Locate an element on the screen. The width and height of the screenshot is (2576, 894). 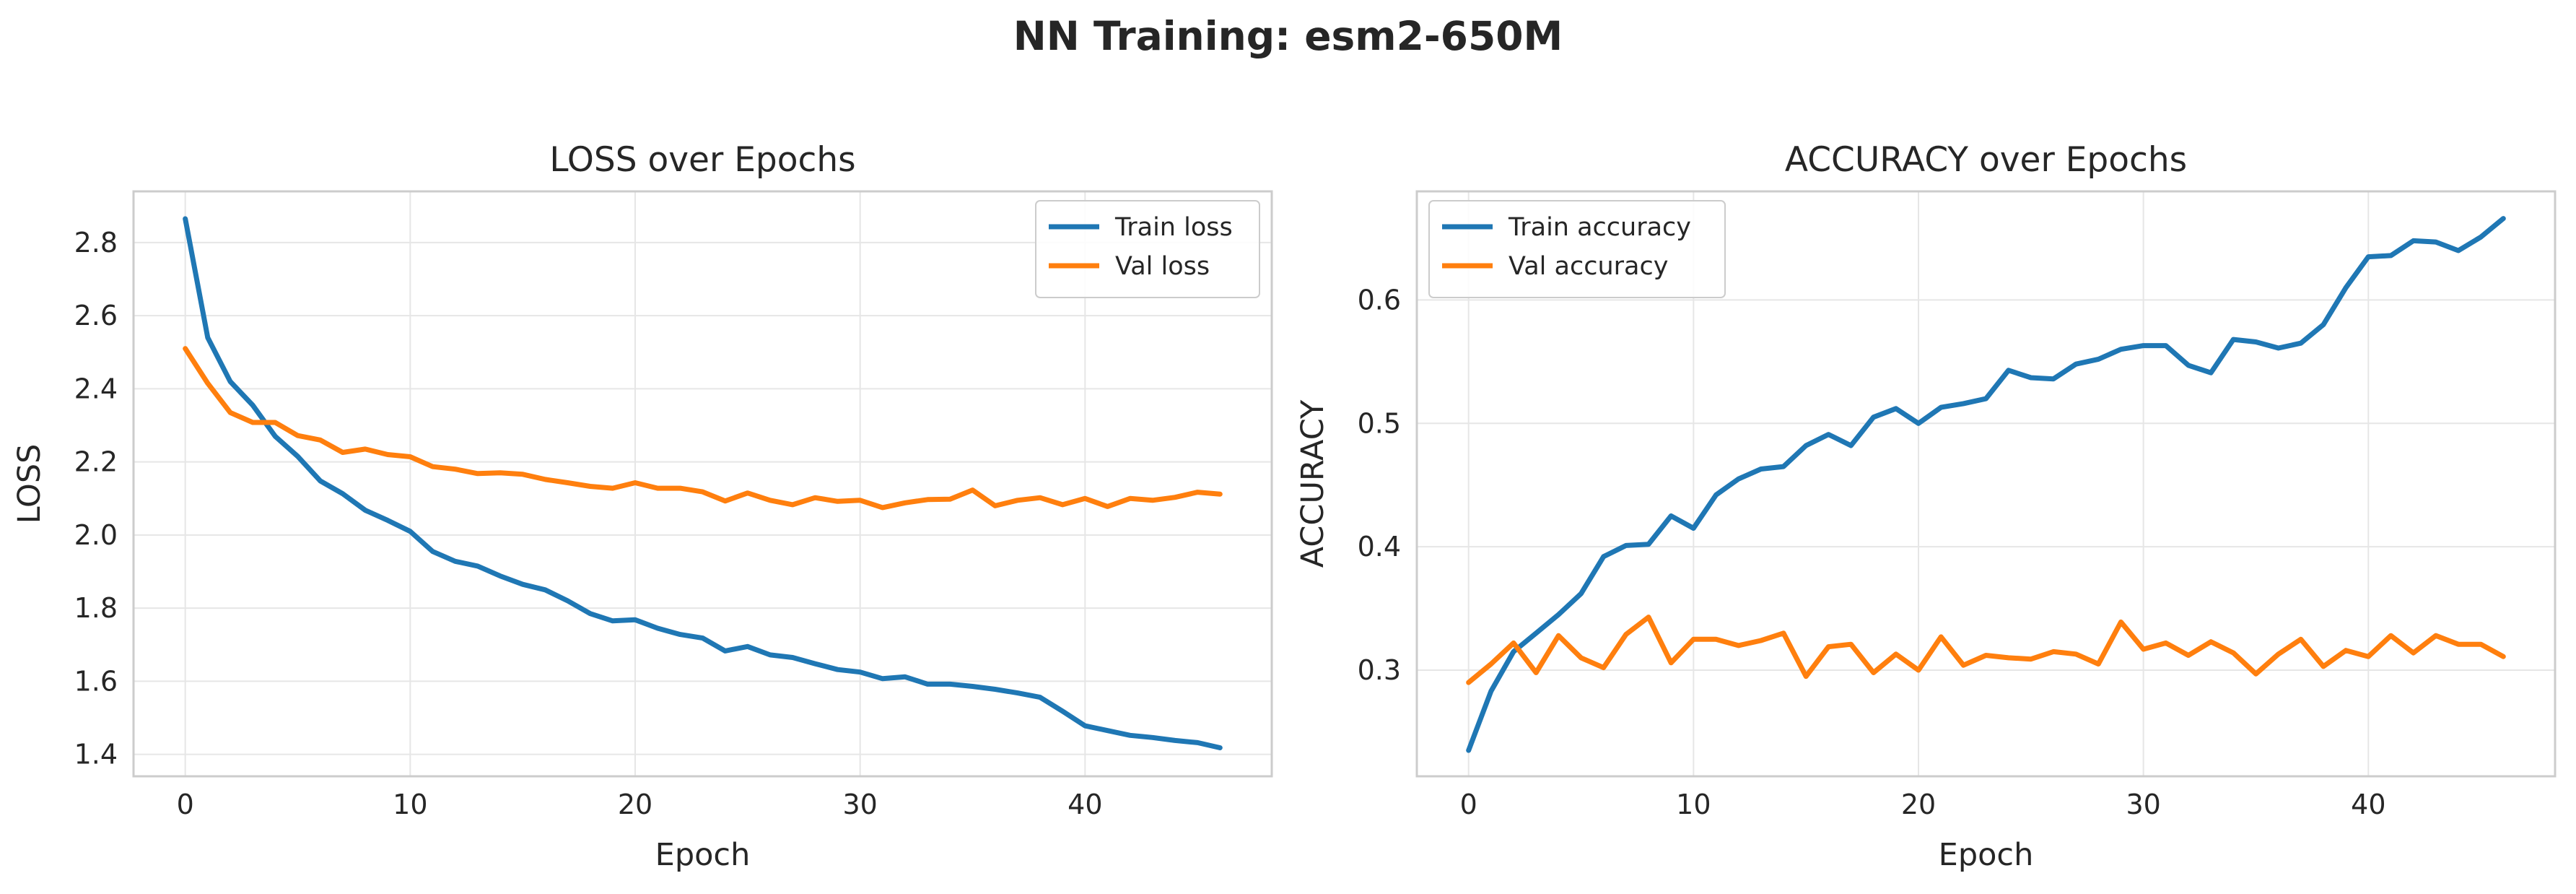
y-tick-label: 2.2 is located at coordinates (96, 462).